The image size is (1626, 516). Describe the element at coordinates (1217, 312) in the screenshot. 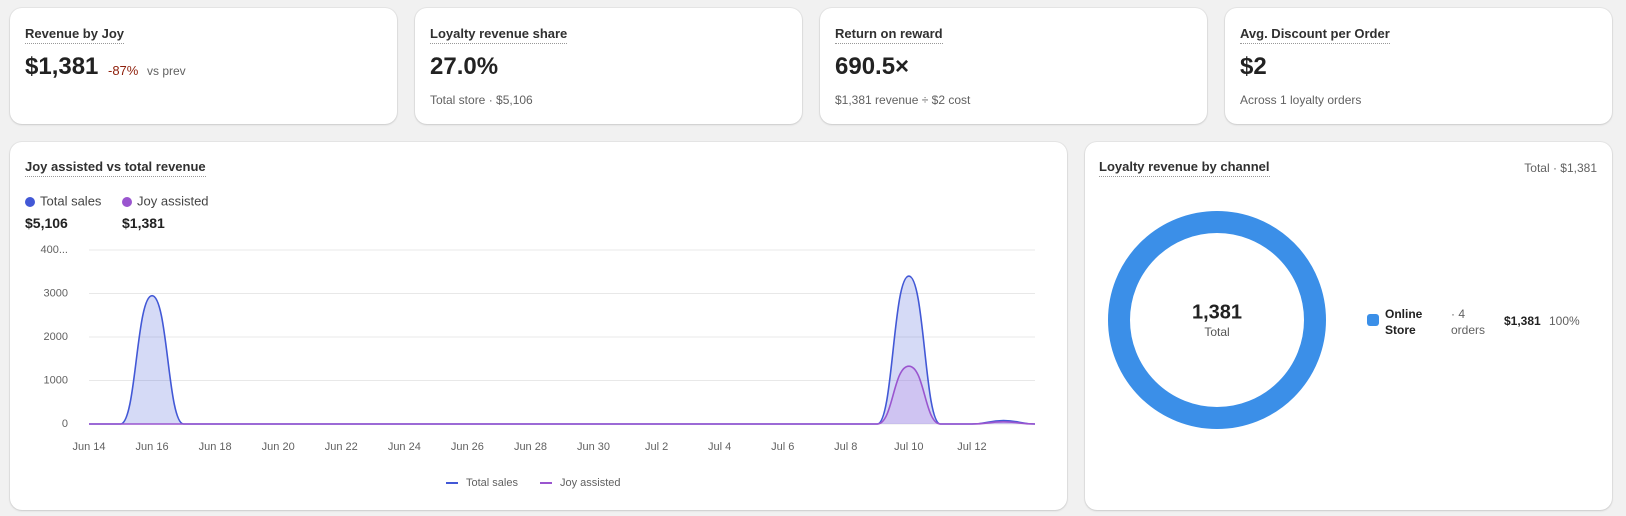

I see `donut-center-value: 1,381` at that location.